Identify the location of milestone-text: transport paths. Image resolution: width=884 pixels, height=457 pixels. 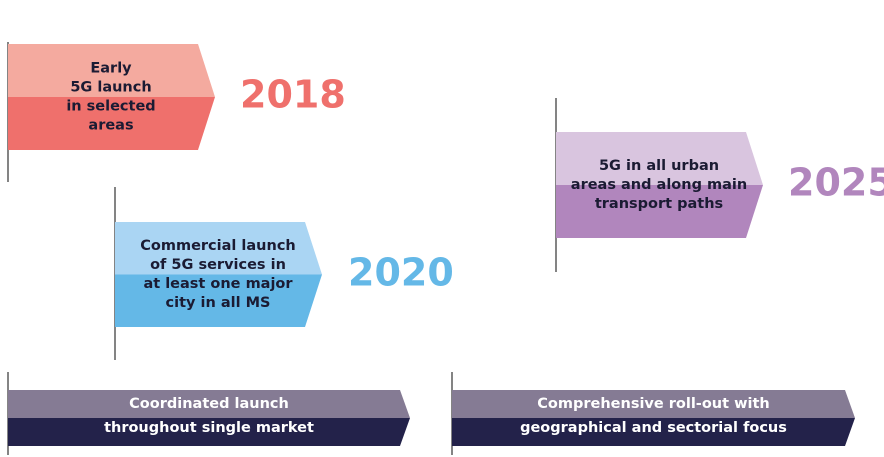
(659, 204).